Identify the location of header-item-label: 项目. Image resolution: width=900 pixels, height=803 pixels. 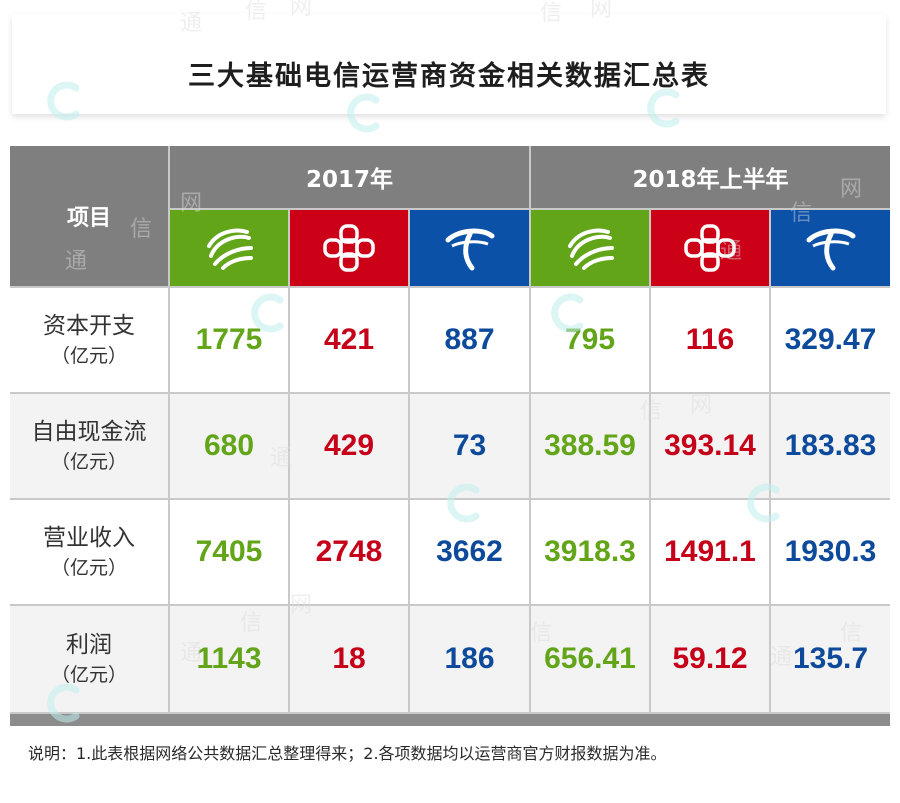
(89, 216).